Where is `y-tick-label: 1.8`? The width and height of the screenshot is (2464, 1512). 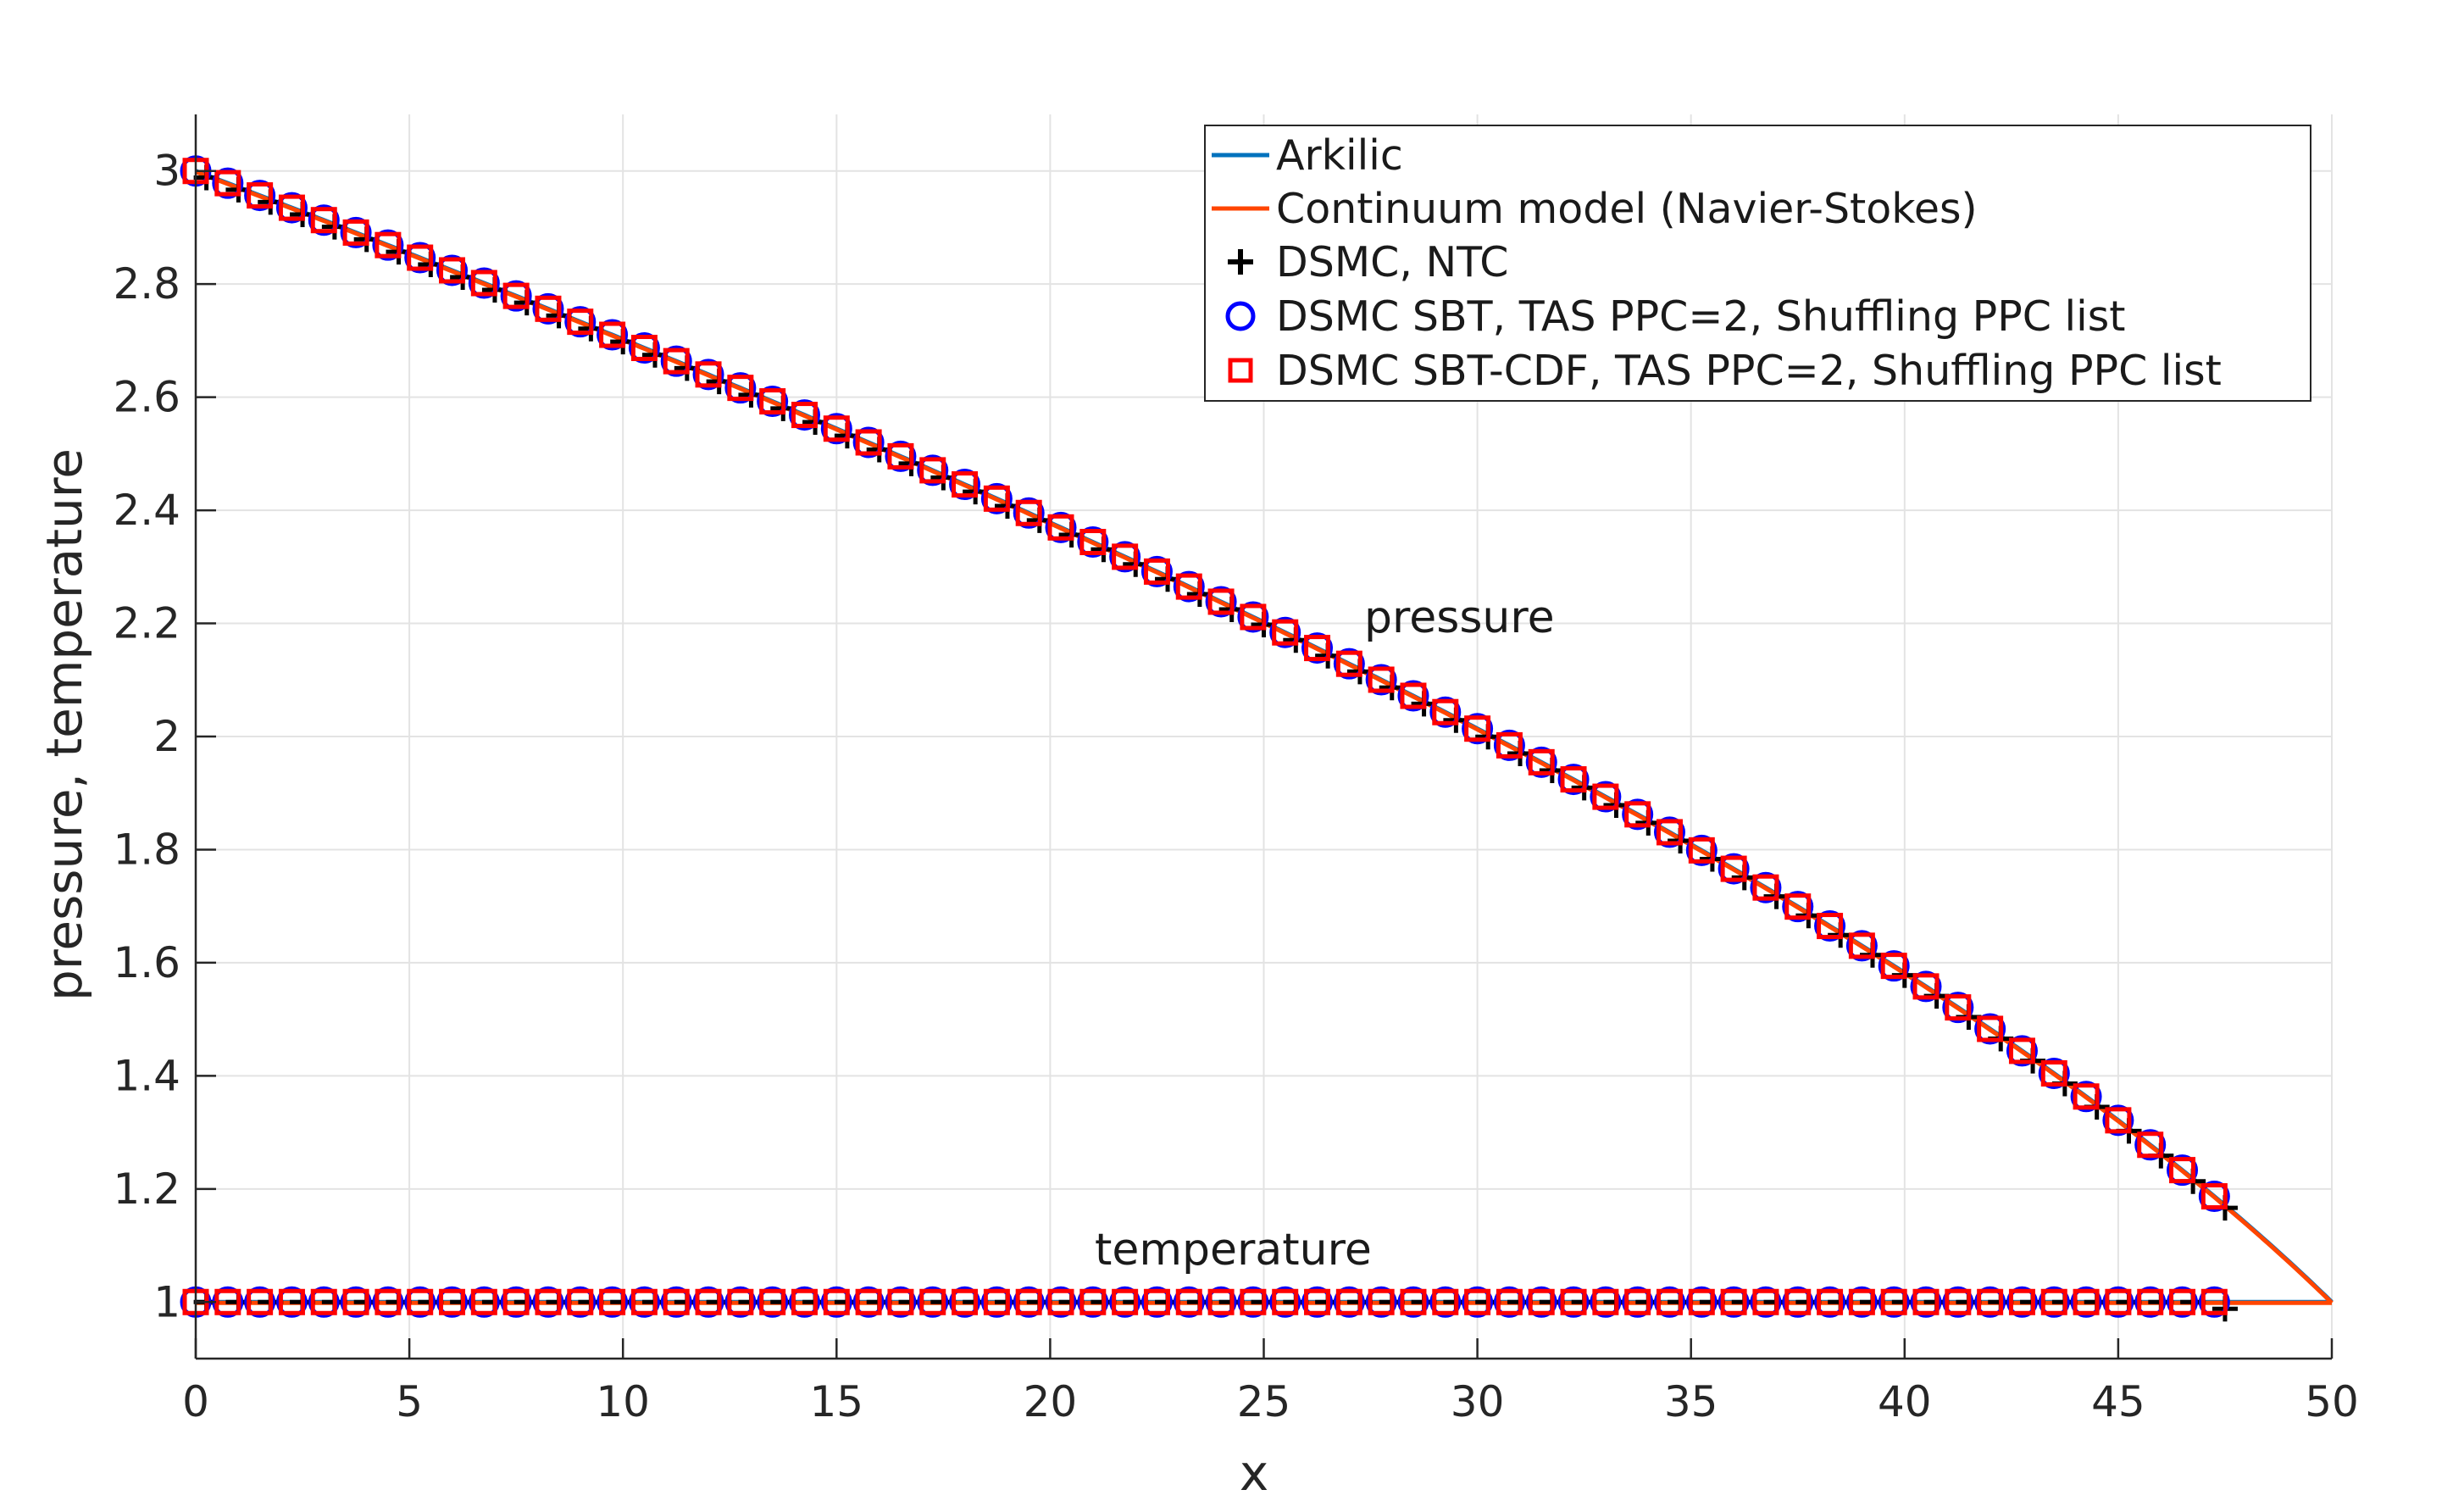 y-tick-label: 1.8 is located at coordinates (147, 850).